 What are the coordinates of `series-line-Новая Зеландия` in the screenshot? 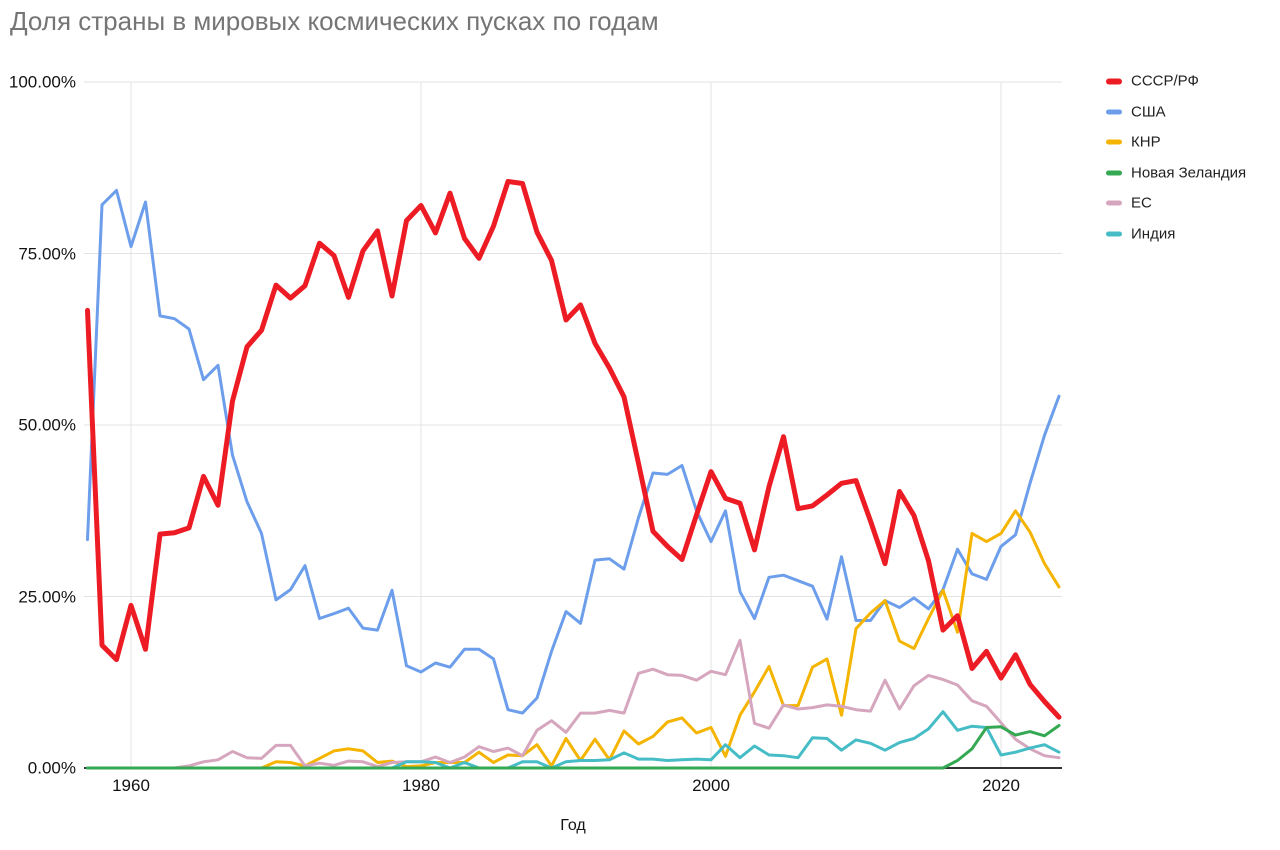 It's located at (573, 747).